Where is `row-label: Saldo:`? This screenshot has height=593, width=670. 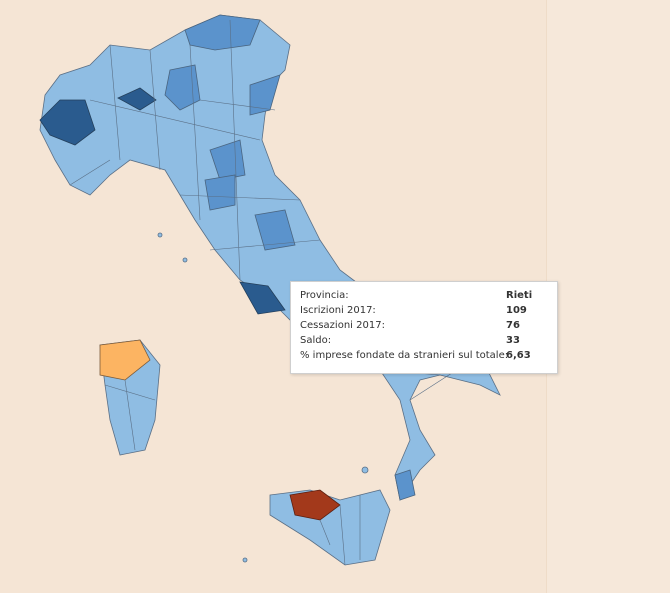
row-label: Saldo: is located at coordinates (316, 340).